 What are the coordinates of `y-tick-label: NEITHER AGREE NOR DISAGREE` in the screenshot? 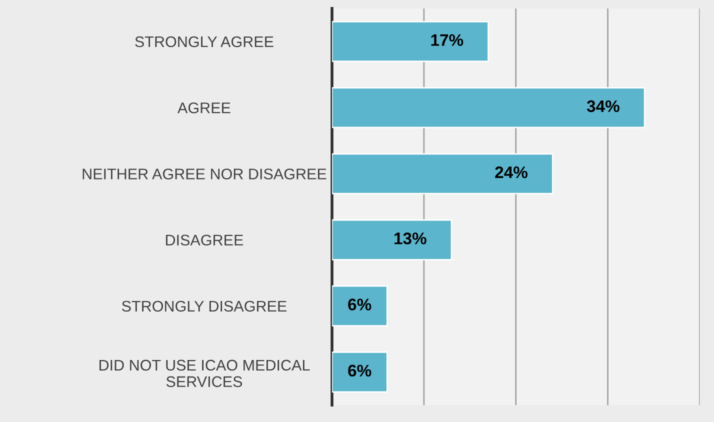 It's located at (204, 174).